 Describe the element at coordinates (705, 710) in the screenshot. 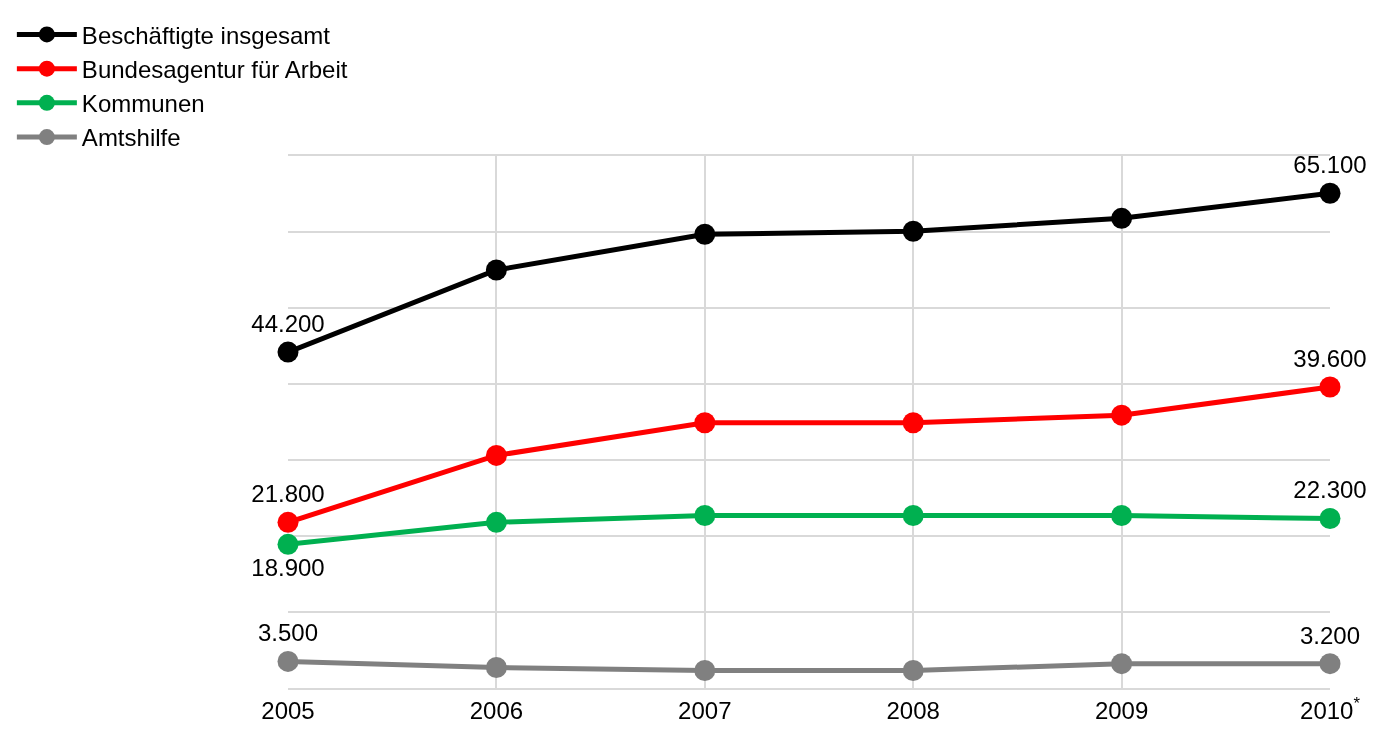

I see `x-tick-label: 2007` at that location.